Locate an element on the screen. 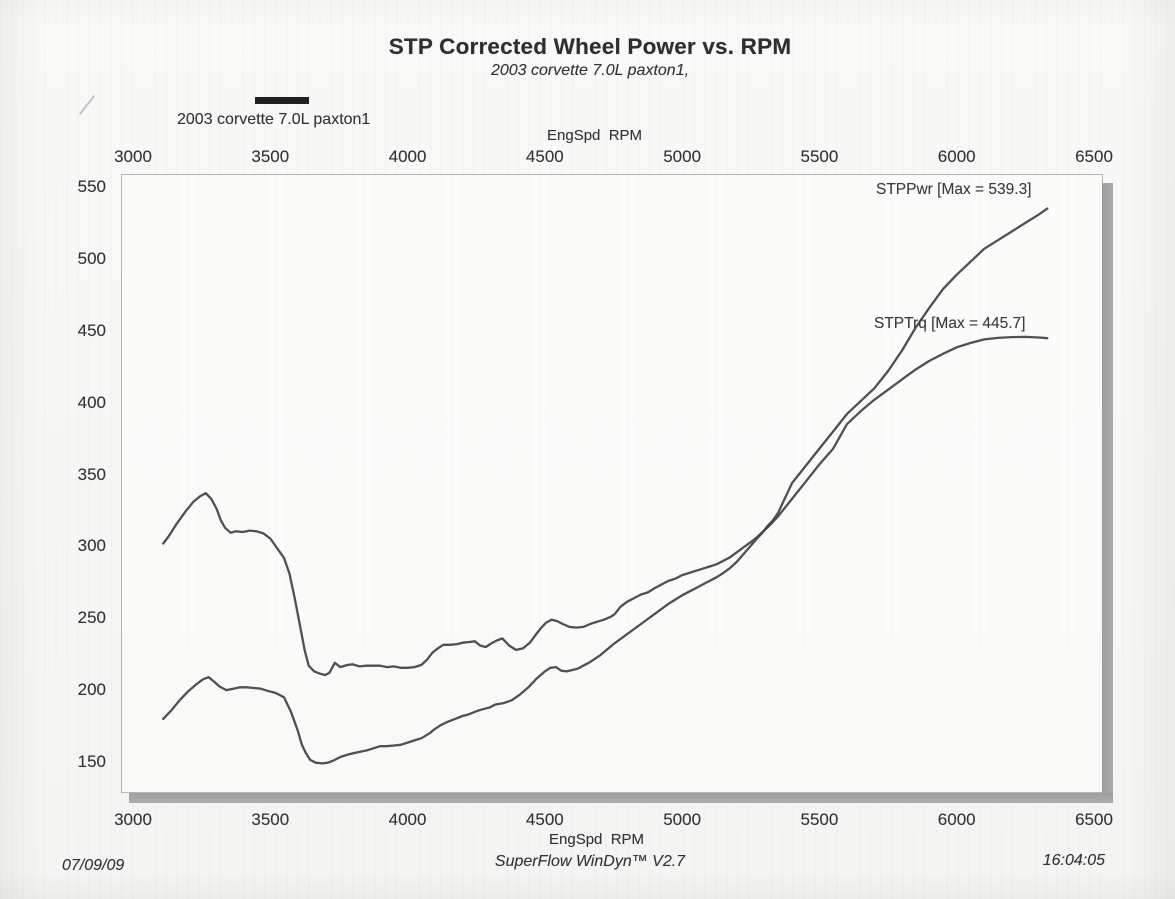  footer-date: 07/09/09 is located at coordinates (93, 865).